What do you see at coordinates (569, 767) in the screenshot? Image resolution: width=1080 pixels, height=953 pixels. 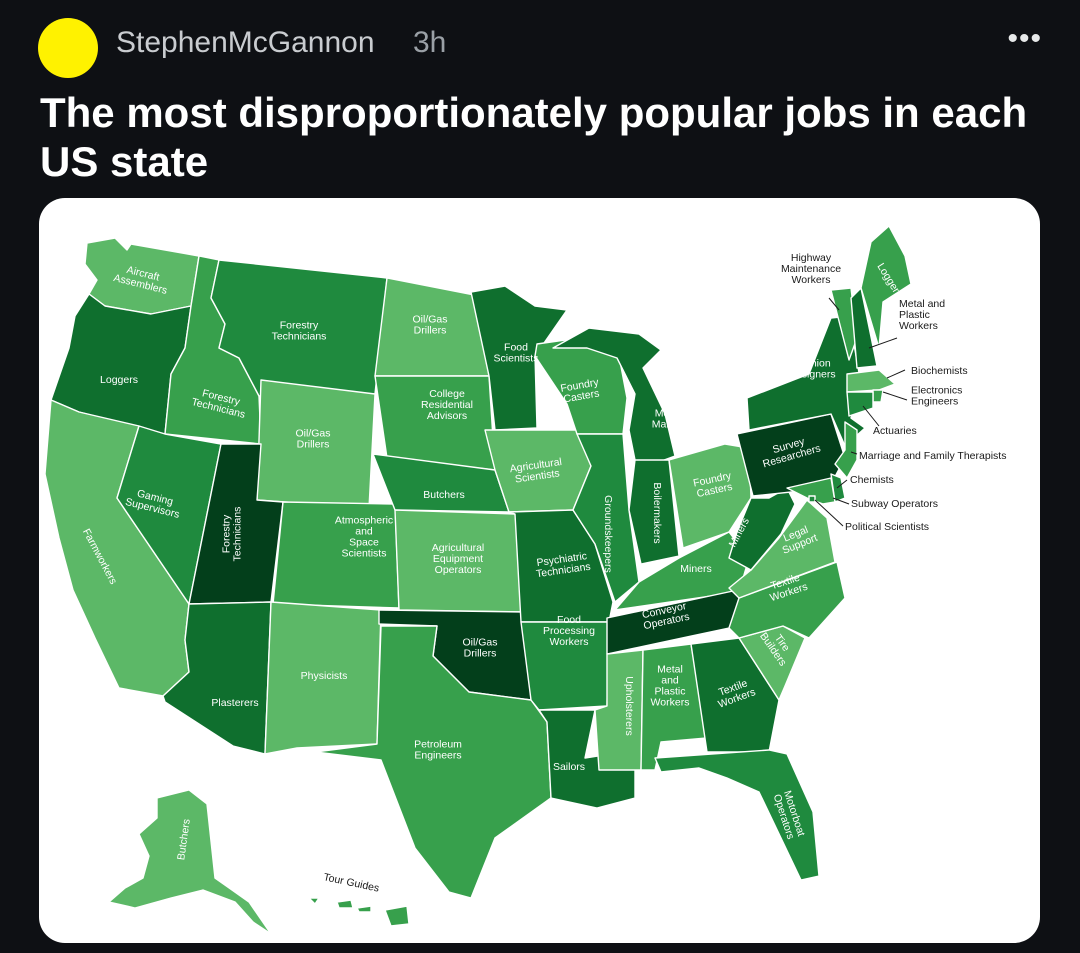 I see `label-LA: Sailors` at bounding box center [569, 767].